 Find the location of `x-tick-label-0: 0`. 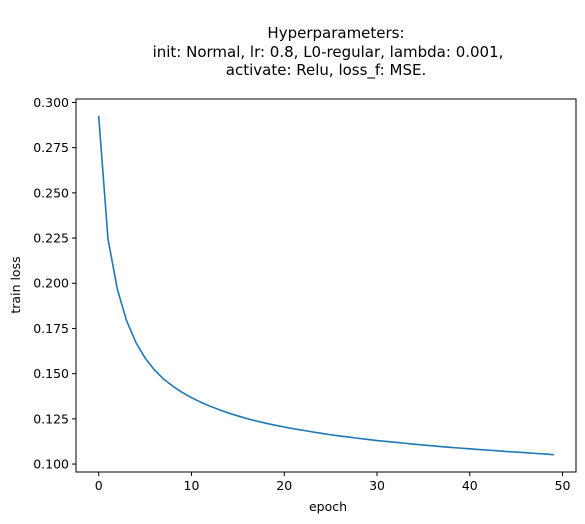

x-tick-label-0: 0 is located at coordinates (99, 485).